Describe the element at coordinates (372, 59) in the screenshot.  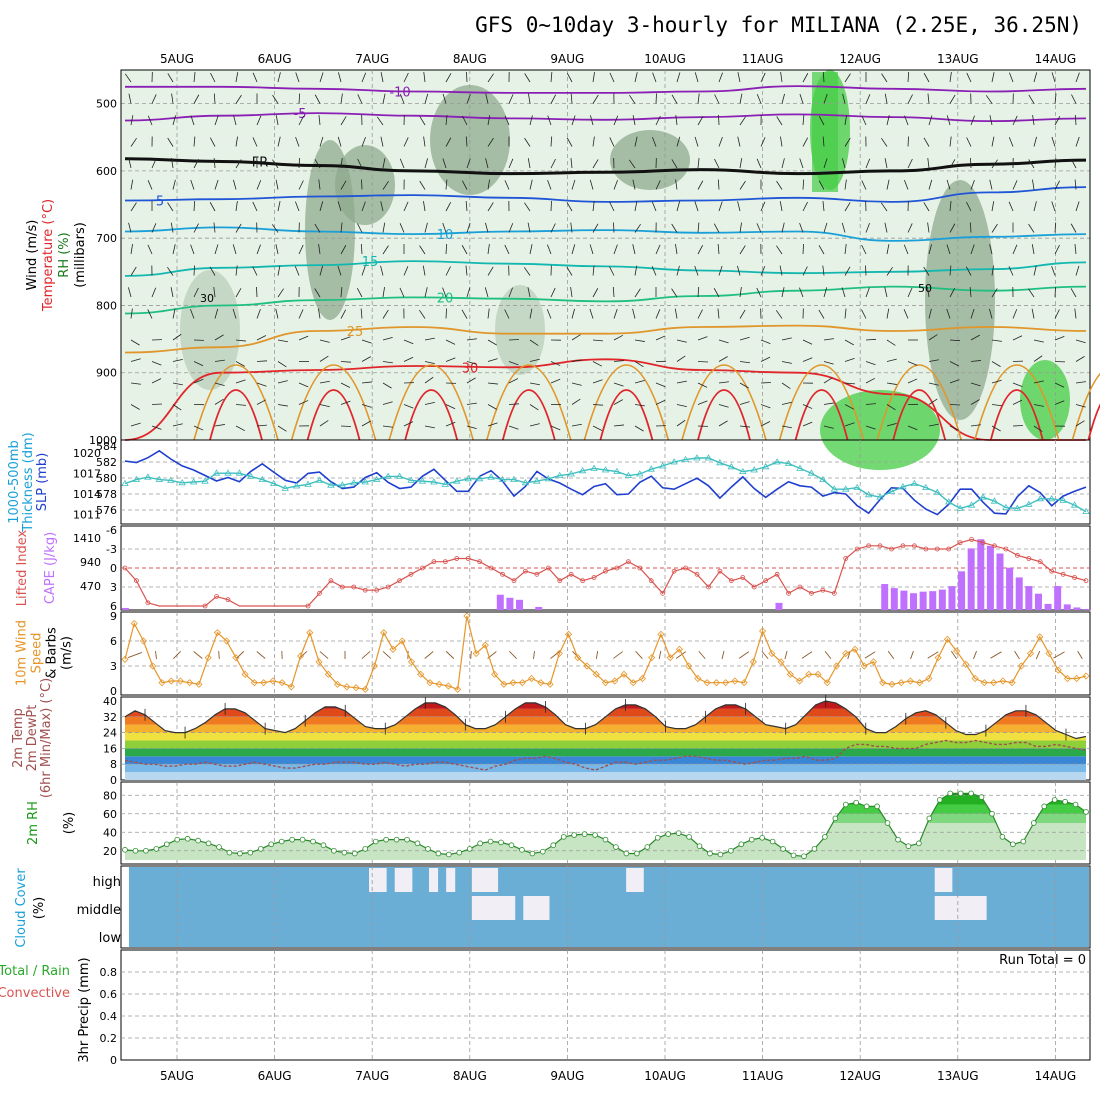
I see `date-label-top: 7AUG` at that location.